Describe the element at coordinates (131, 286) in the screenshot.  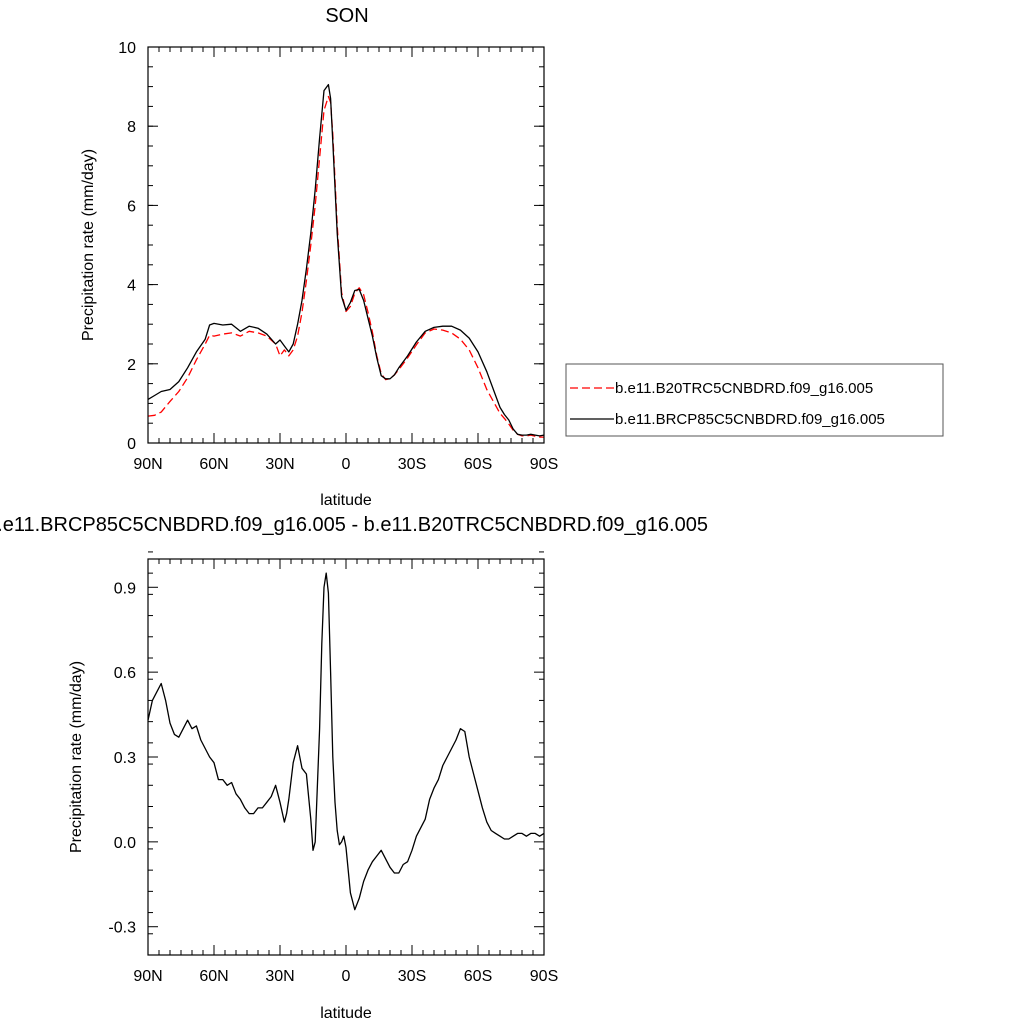
I see `y-tick-label: 4` at that location.